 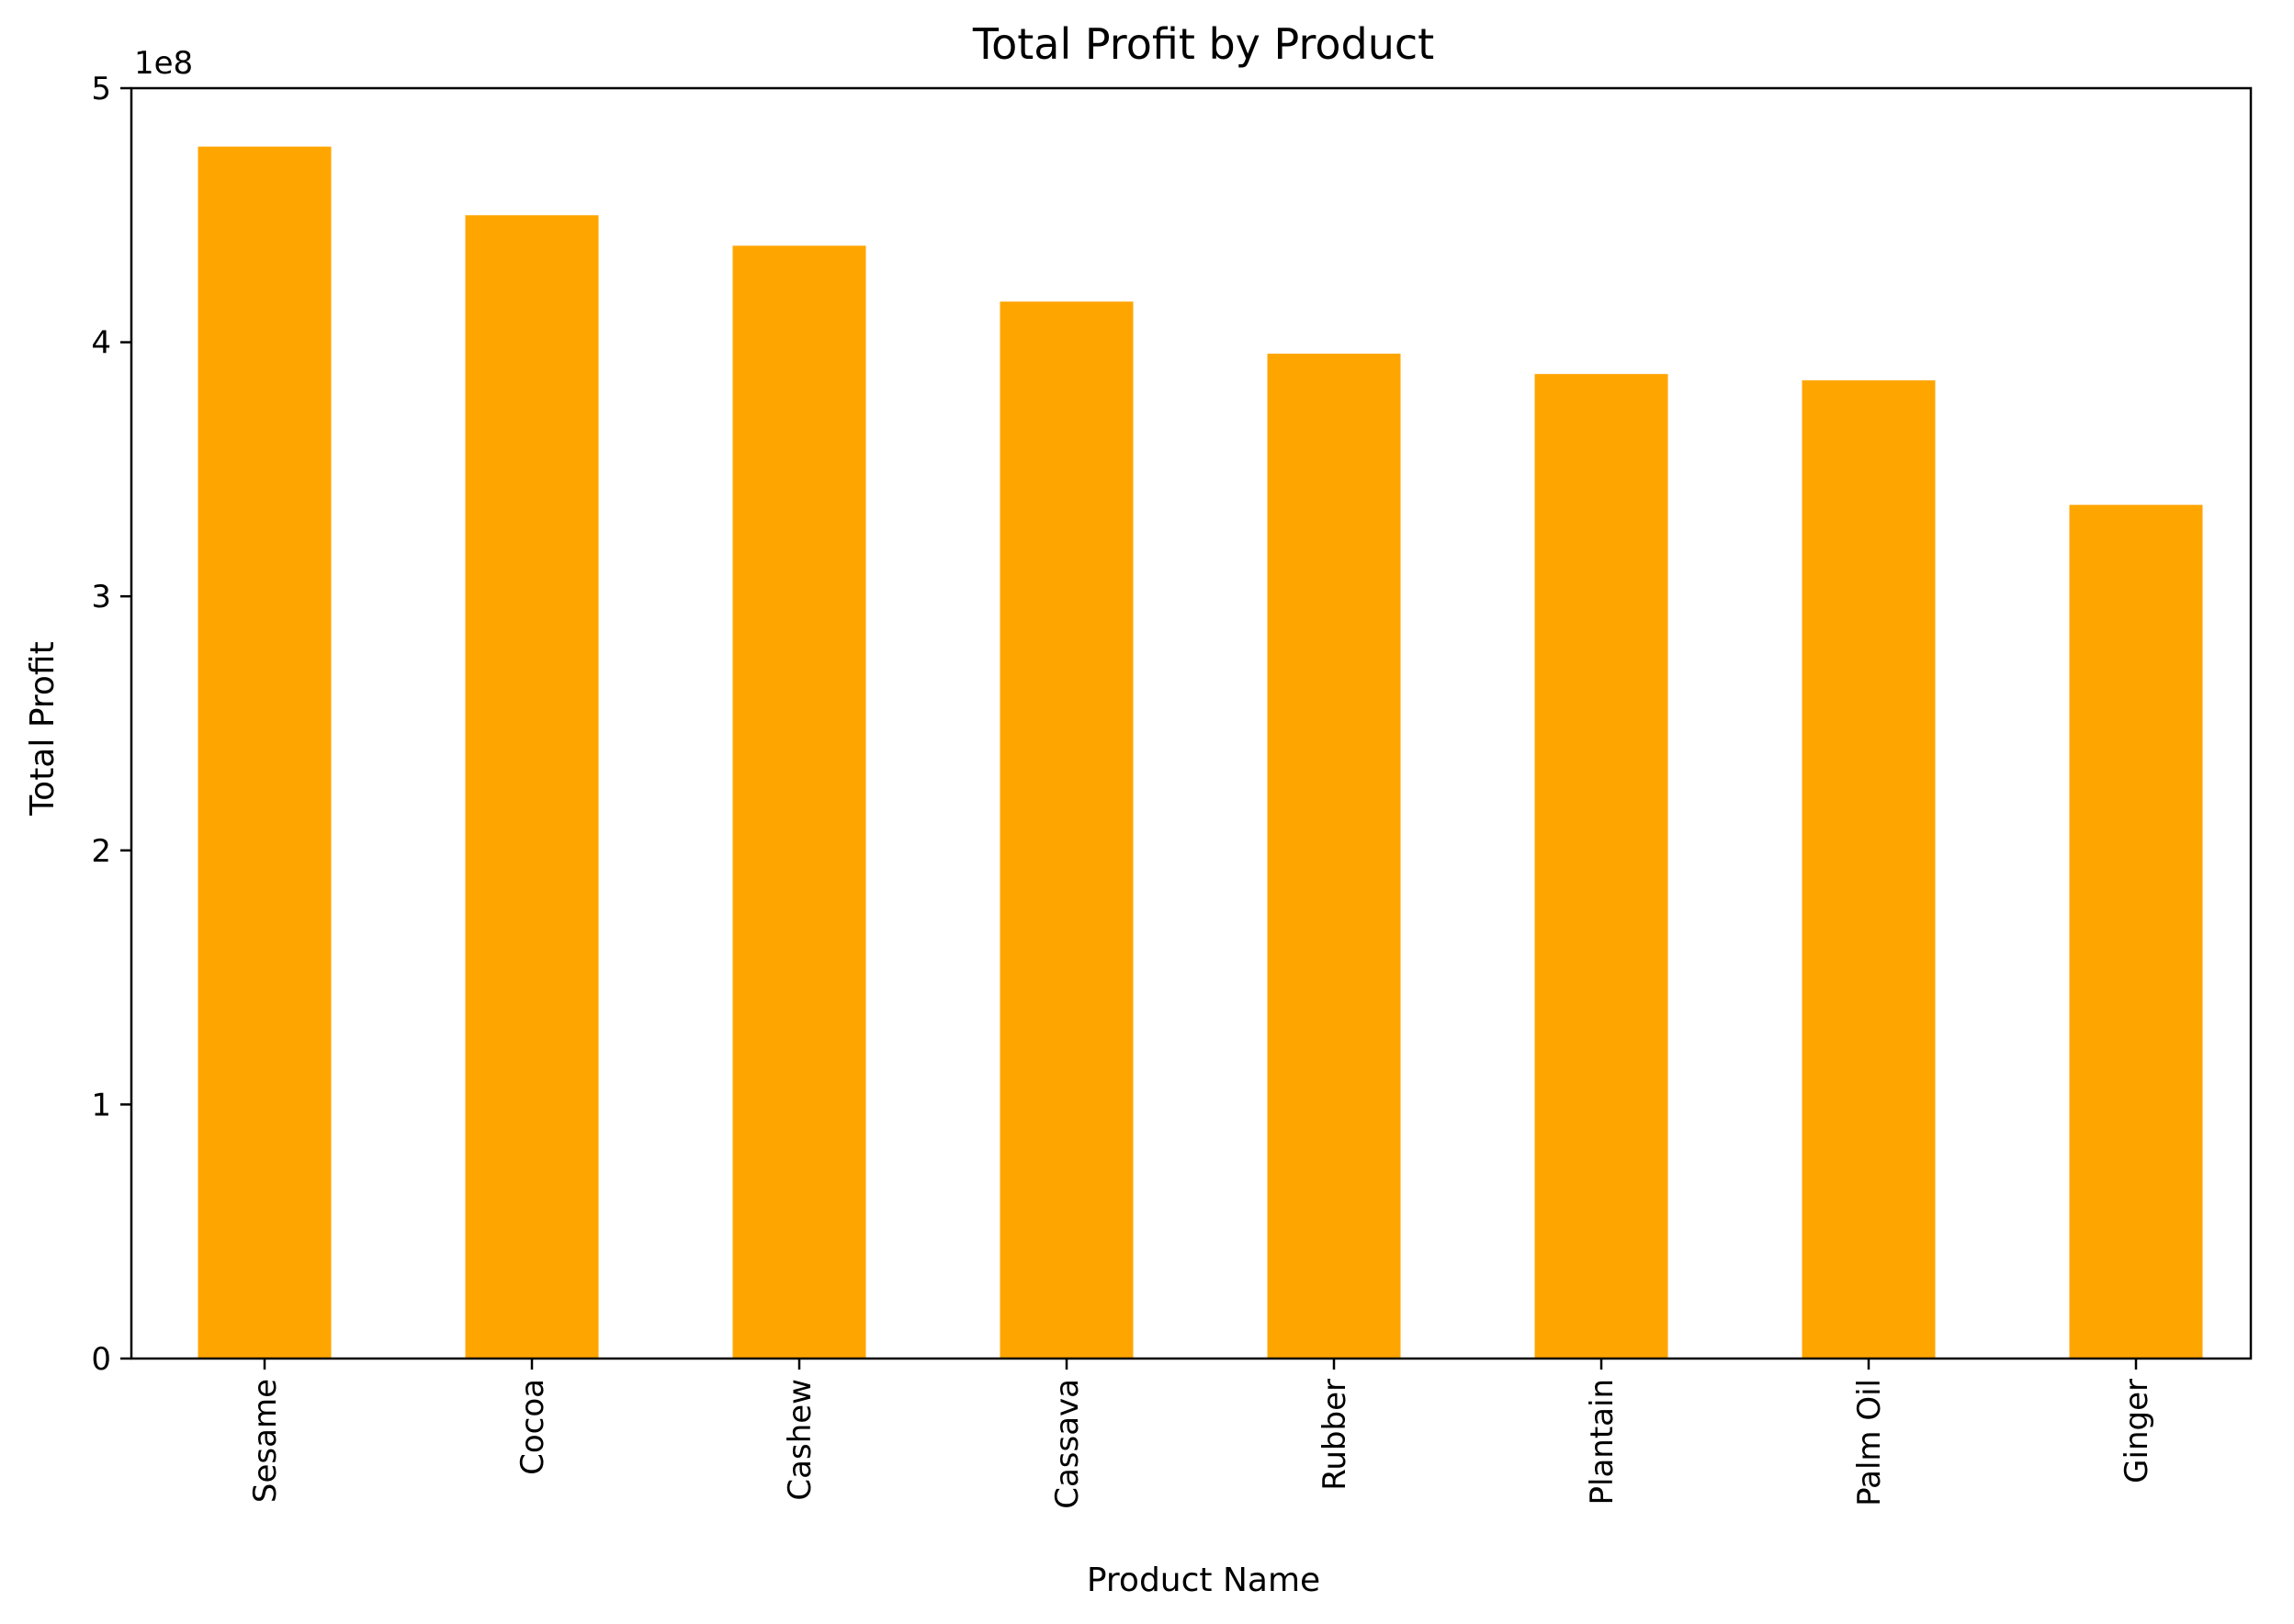 I want to click on chart-title: Total Profit by Product, so click(x=1203, y=44).